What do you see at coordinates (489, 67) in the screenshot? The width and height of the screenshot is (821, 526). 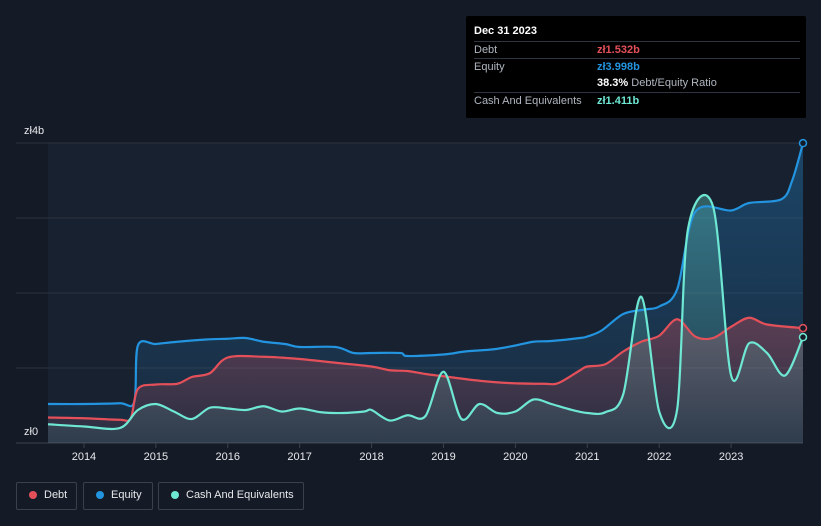 I see `tooltip-equity-label: Equity` at bounding box center [489, 67].